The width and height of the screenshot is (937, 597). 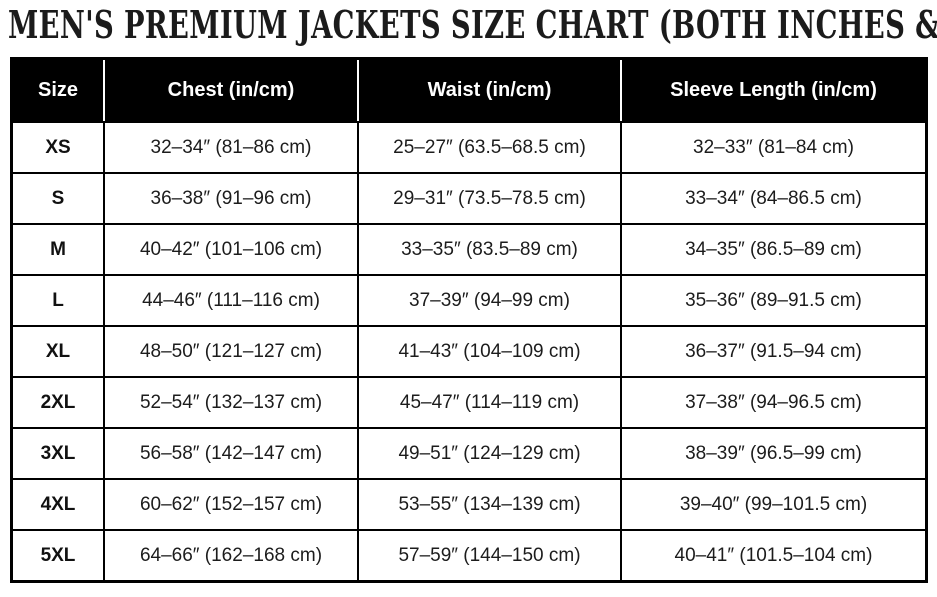 I want to click on chest-cell: 40–42″ (101–106 cm), so click(x=230, y=249).